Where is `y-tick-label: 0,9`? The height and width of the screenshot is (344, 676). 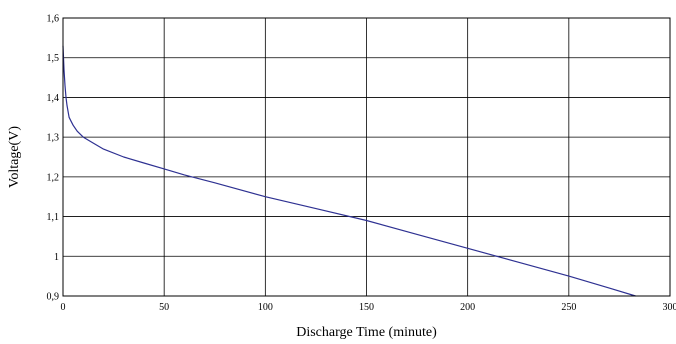
y-tick-label: 0,9 is located at coordinates (53, 297).